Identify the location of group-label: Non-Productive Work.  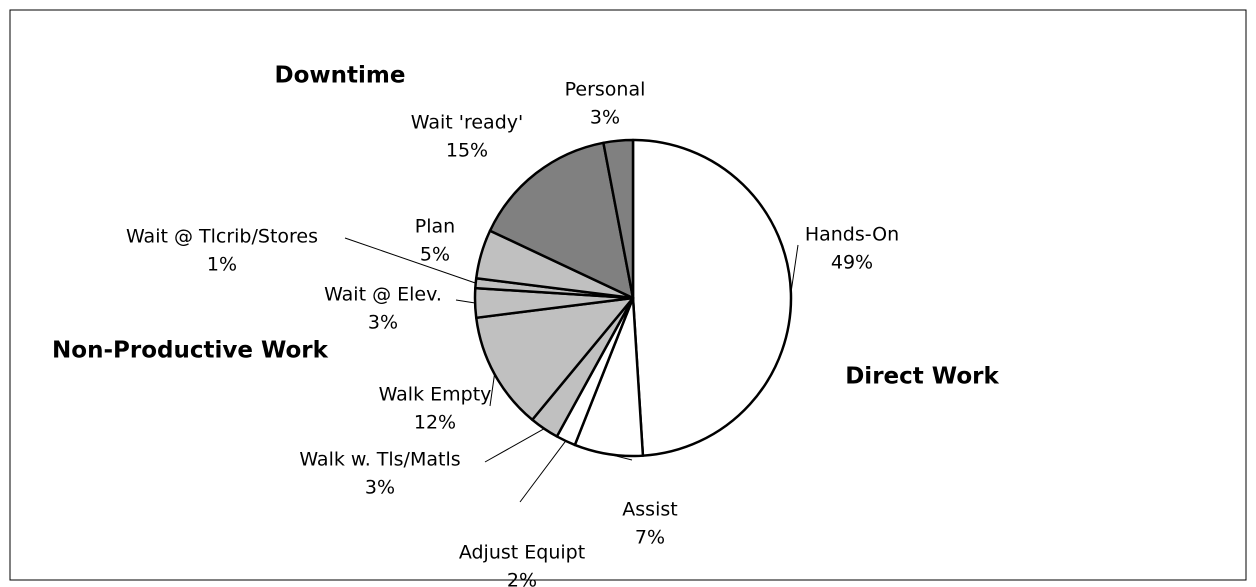
(190, 351).